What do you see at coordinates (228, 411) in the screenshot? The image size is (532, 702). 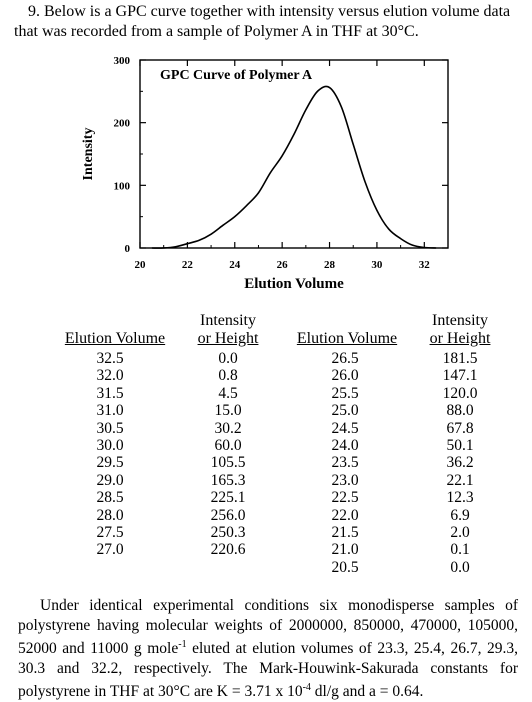 I see `table-cell-intensity: 15.0` at bounding box center [228, 411].